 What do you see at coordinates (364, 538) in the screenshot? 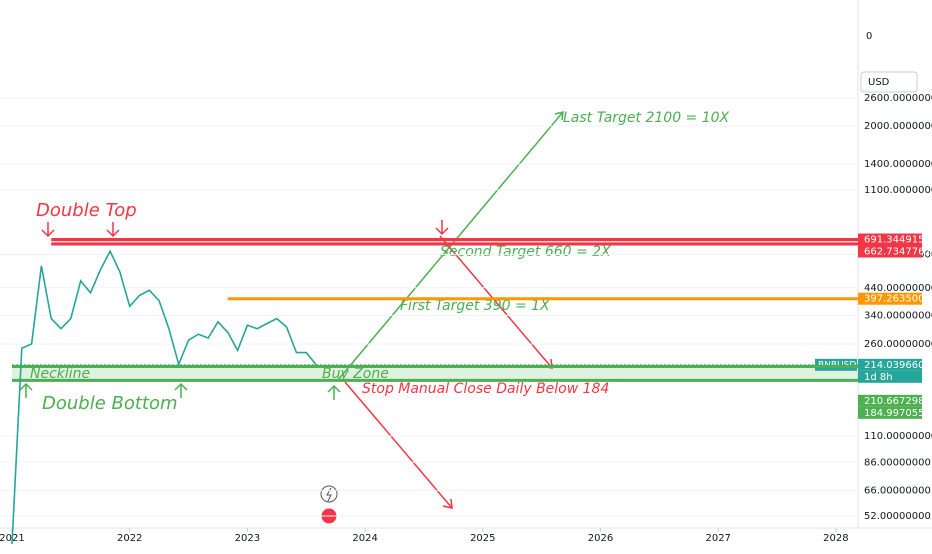
I see `x-tick-label: 2024` at bounding box center [364, 538].